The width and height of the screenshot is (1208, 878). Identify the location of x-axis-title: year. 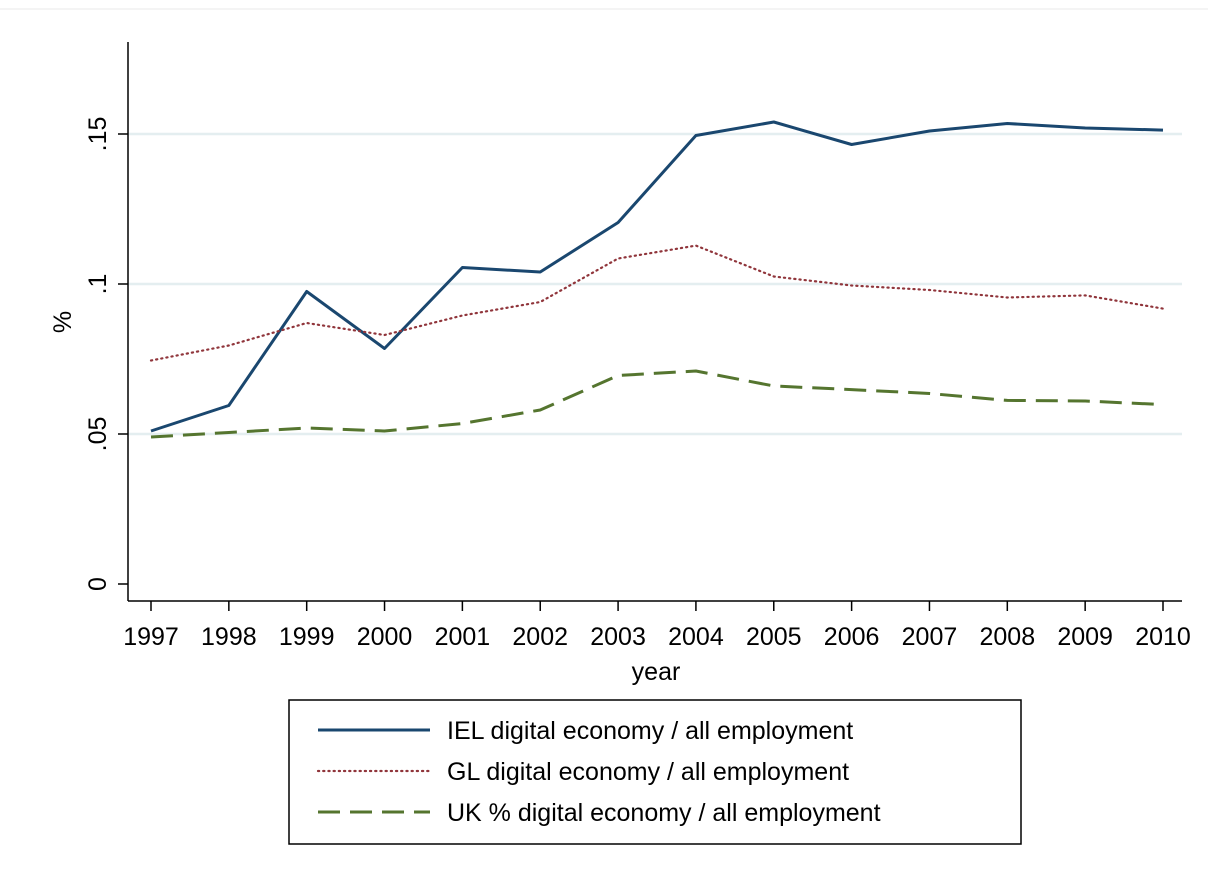
(656, 672).